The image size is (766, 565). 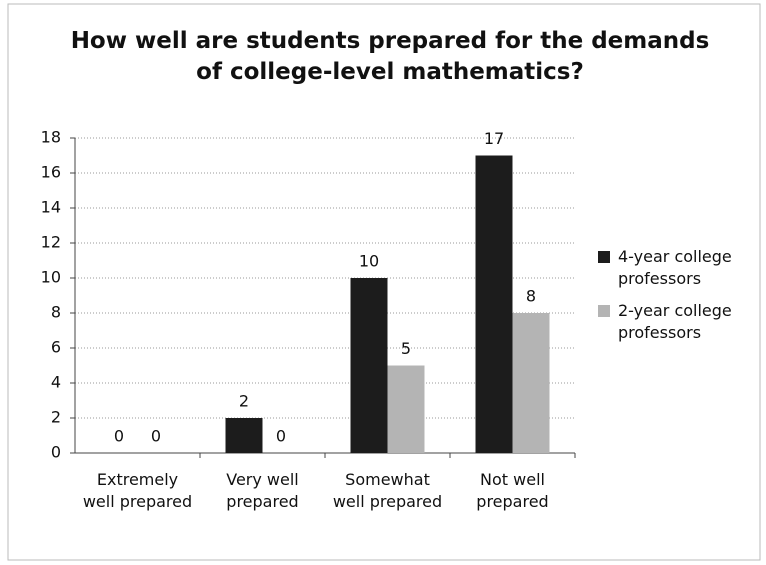 I want to click on y-tick-label: 16, so click(x=51, y=172).